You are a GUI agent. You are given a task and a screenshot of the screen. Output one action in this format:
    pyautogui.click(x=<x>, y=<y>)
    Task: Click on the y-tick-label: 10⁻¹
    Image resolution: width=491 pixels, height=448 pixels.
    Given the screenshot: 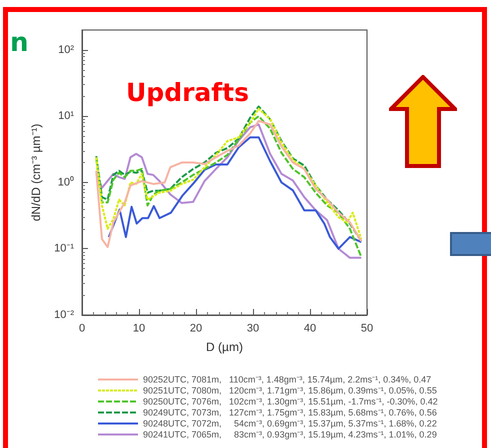 What is the action you would take?
    pyautogui.click(x=64, y=248)
    